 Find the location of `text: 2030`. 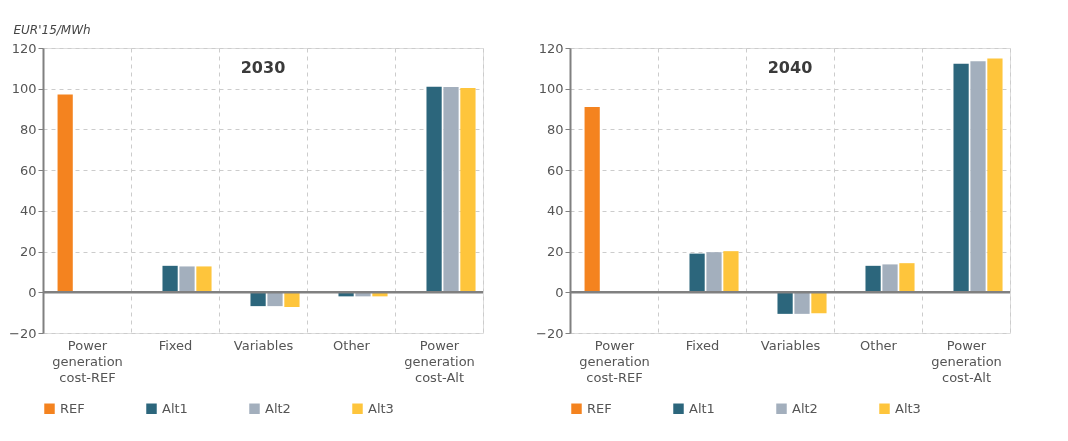

text: 2030 is located at coordinates (263, 67).